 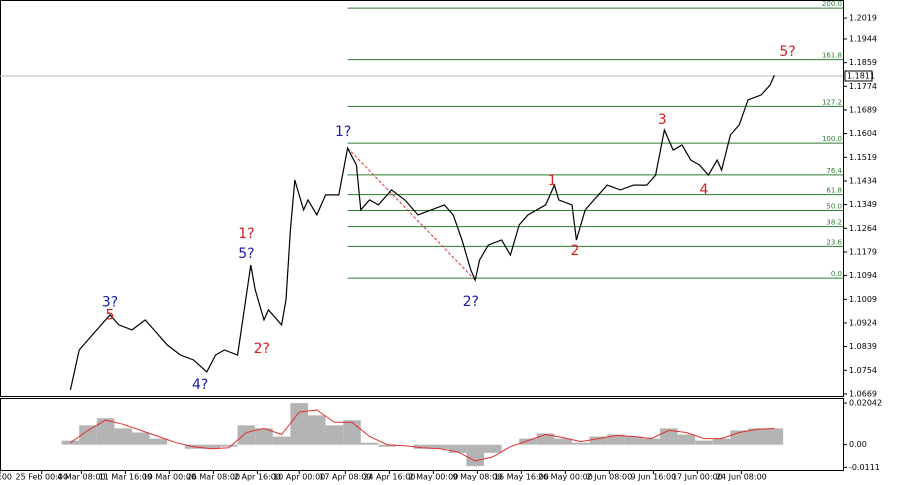 I want to click on wave-label: 4, so click(x=704, y=190).